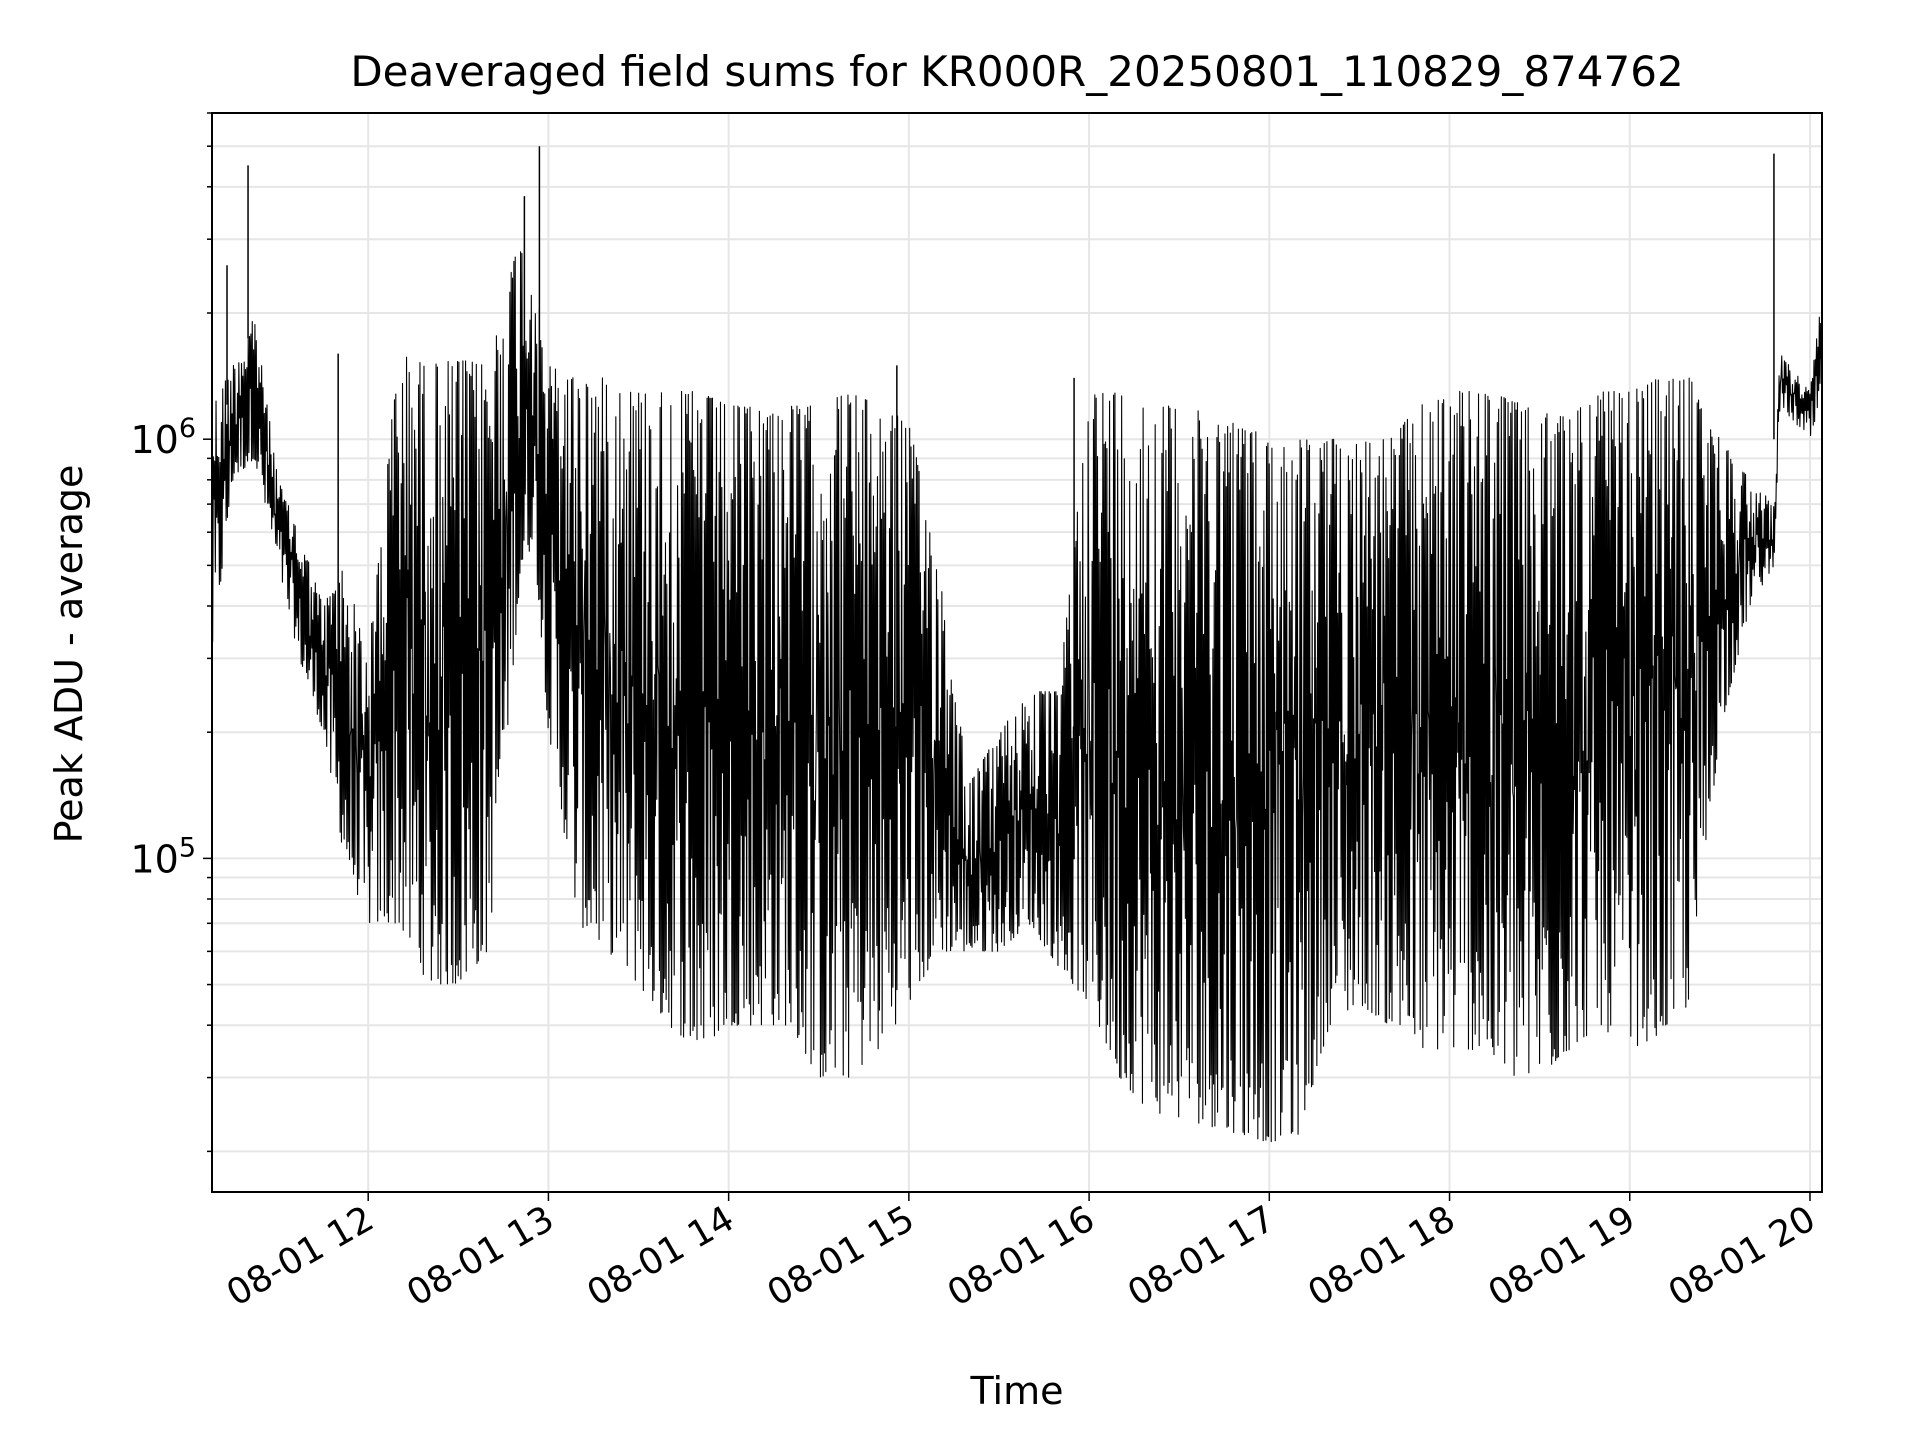  I want to click on y-tick-label: 10⁵, so click(163, 856).